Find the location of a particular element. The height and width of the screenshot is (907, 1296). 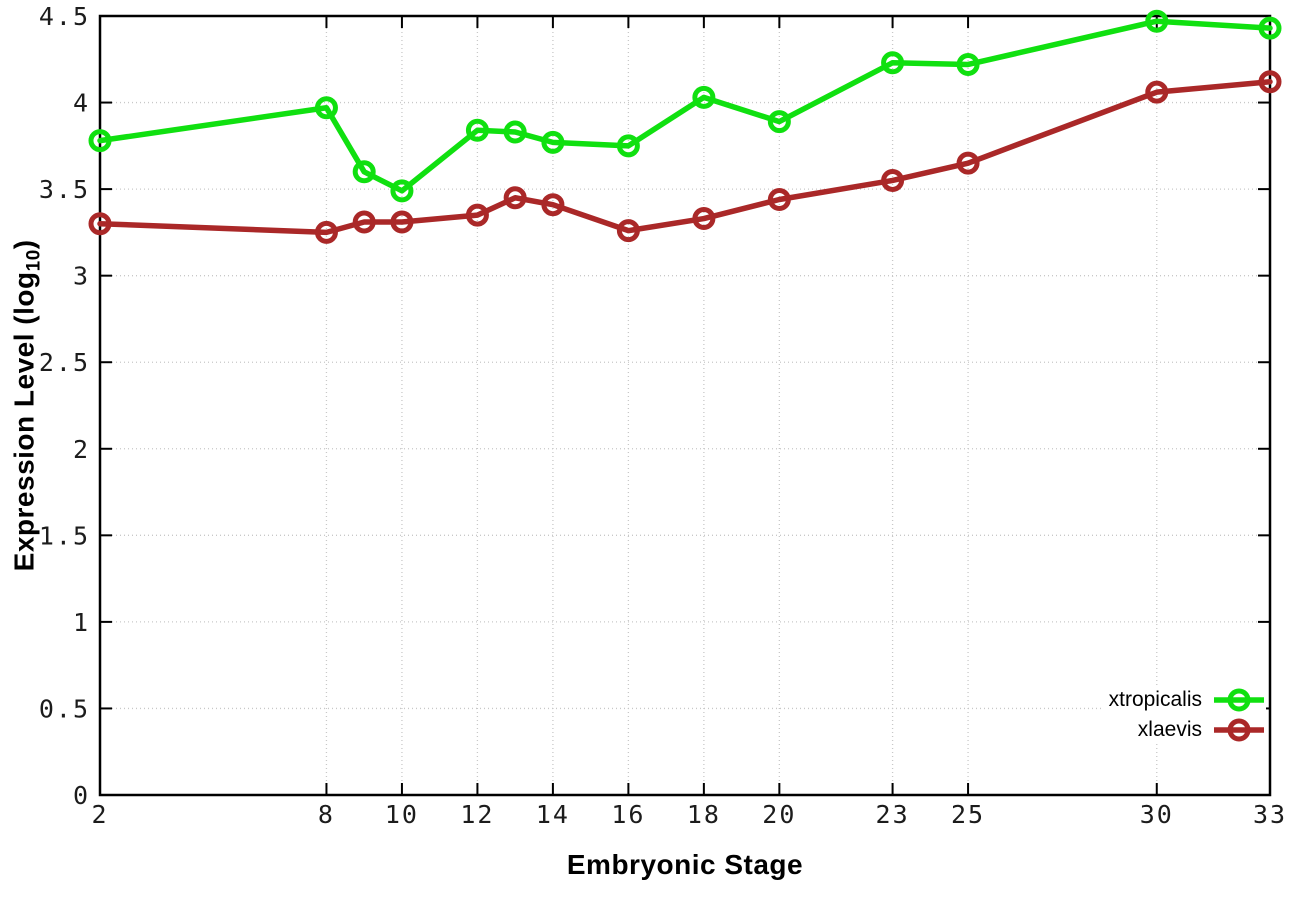

y-axis-title: Expression Level (log10) is located at coordinates (27, 405).